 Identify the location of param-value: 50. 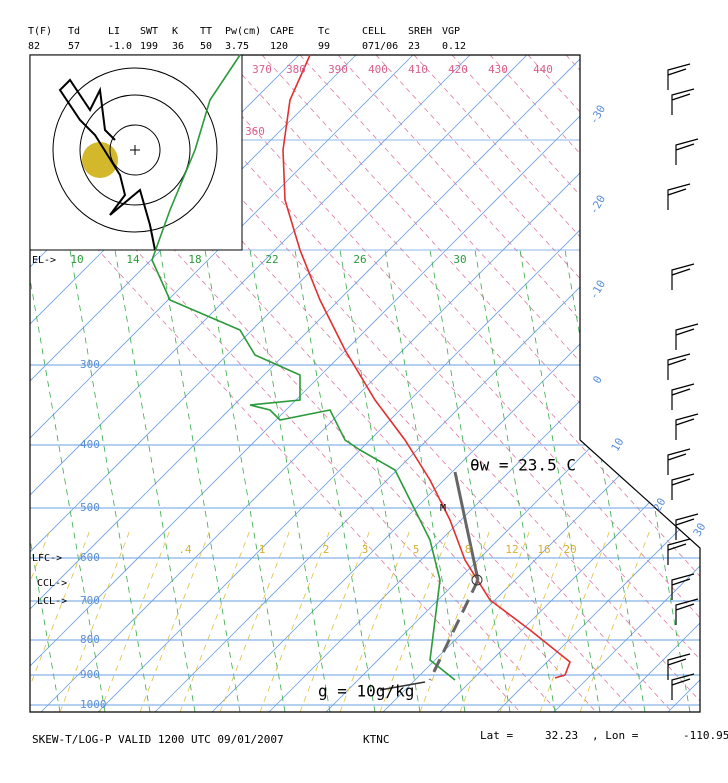
(206, 46).